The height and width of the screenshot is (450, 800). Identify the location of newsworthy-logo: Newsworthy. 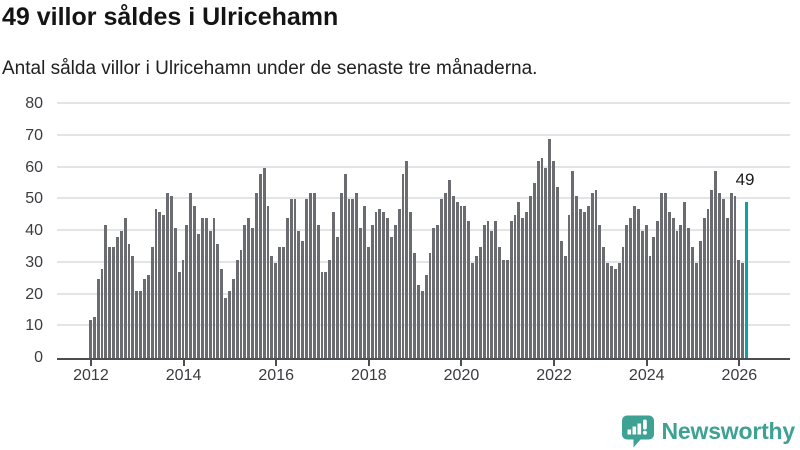
(708, 431).